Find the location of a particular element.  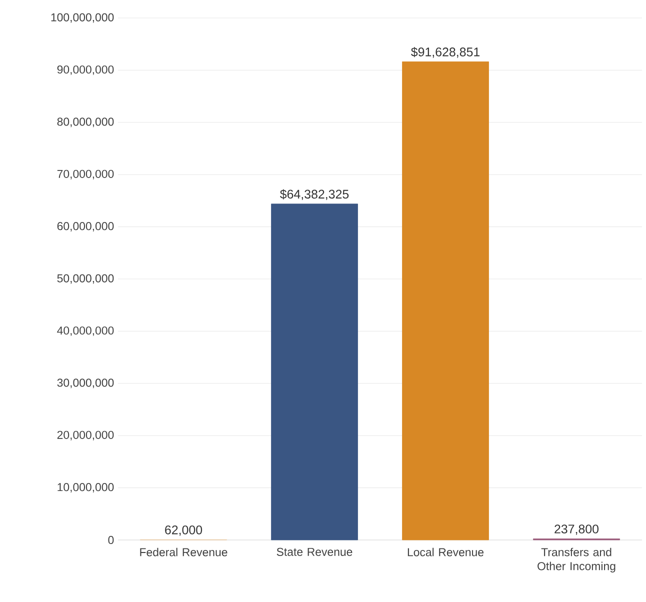

y-tick-label: 0 is located at coordinates (111, 540).